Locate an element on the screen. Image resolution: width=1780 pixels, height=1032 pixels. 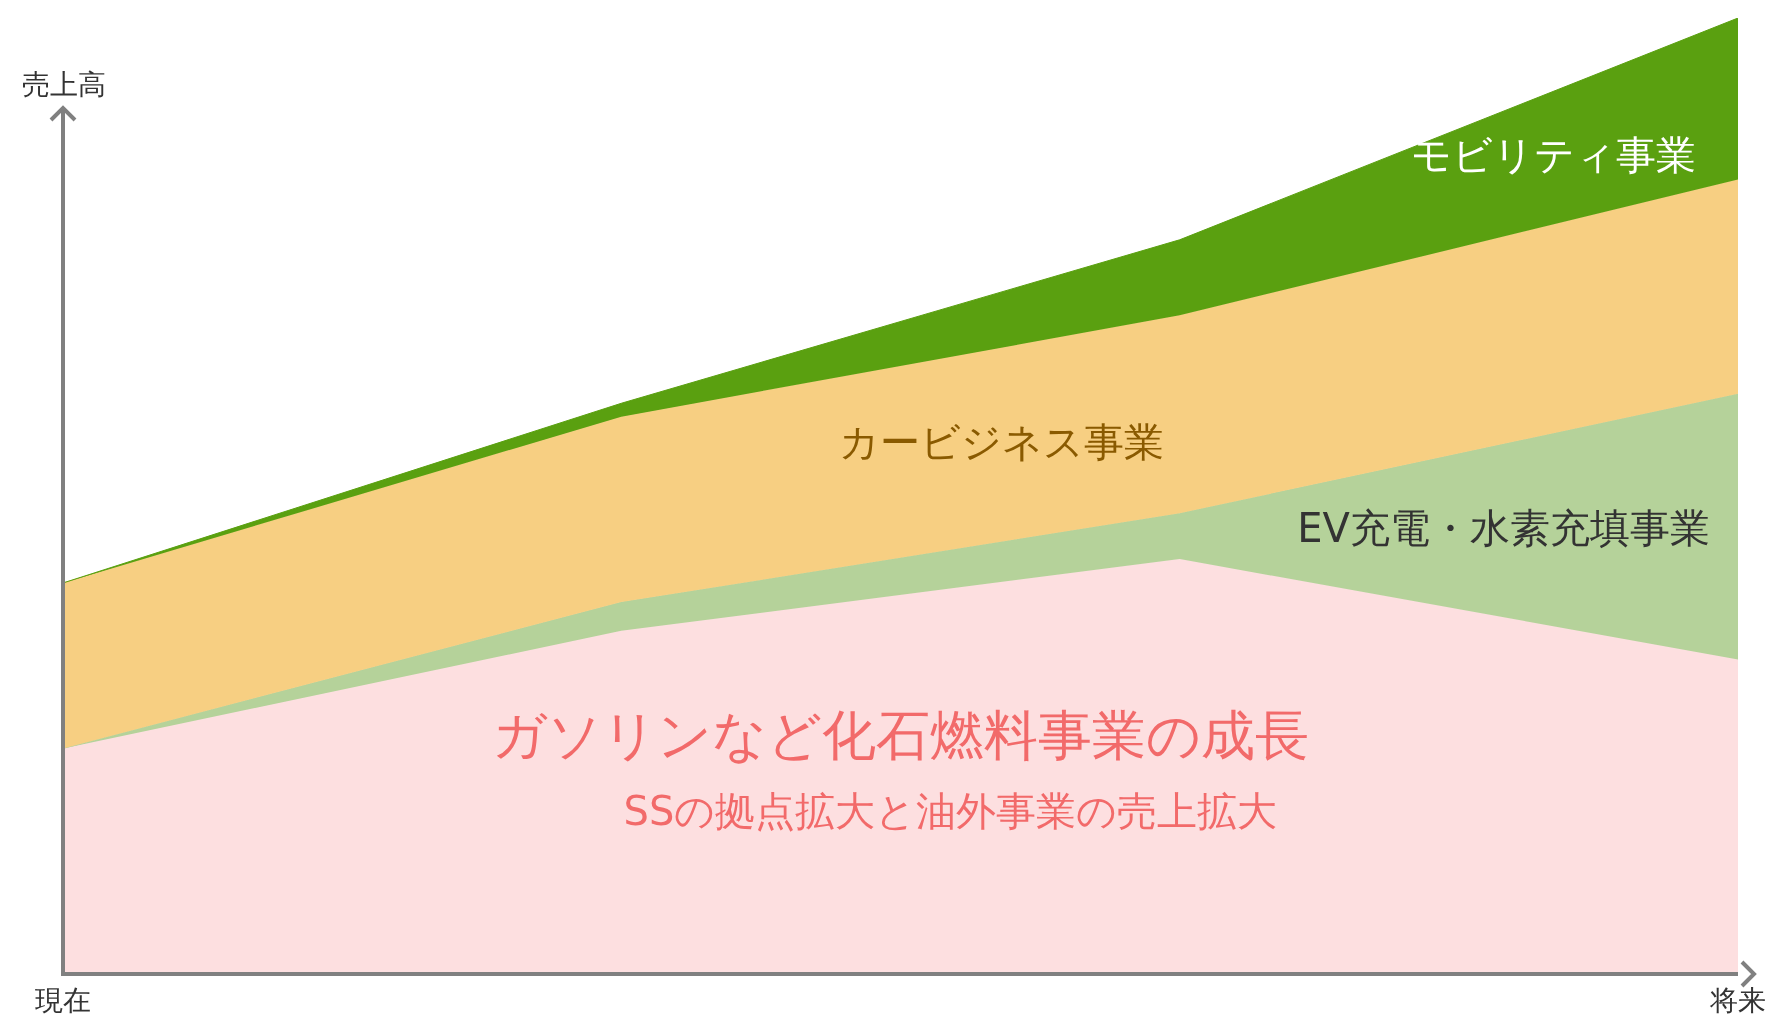
x-tick-label: 将来 is located at coordinates (1737, 1000).